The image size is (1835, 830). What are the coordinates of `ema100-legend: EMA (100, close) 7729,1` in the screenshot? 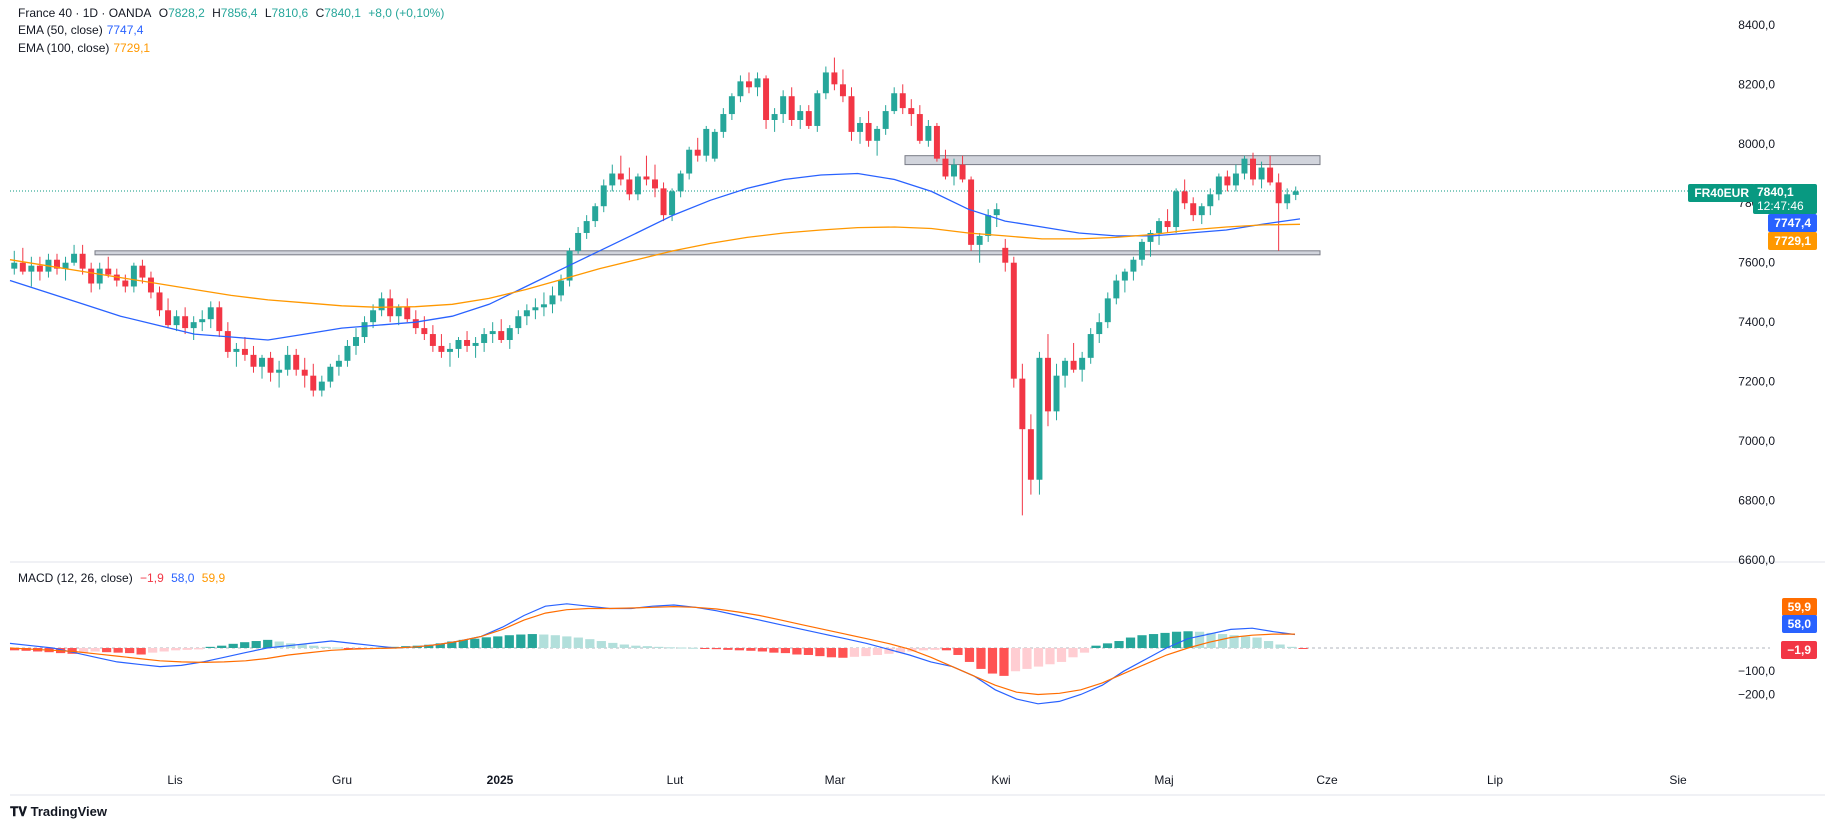 It's located at (84, 48).